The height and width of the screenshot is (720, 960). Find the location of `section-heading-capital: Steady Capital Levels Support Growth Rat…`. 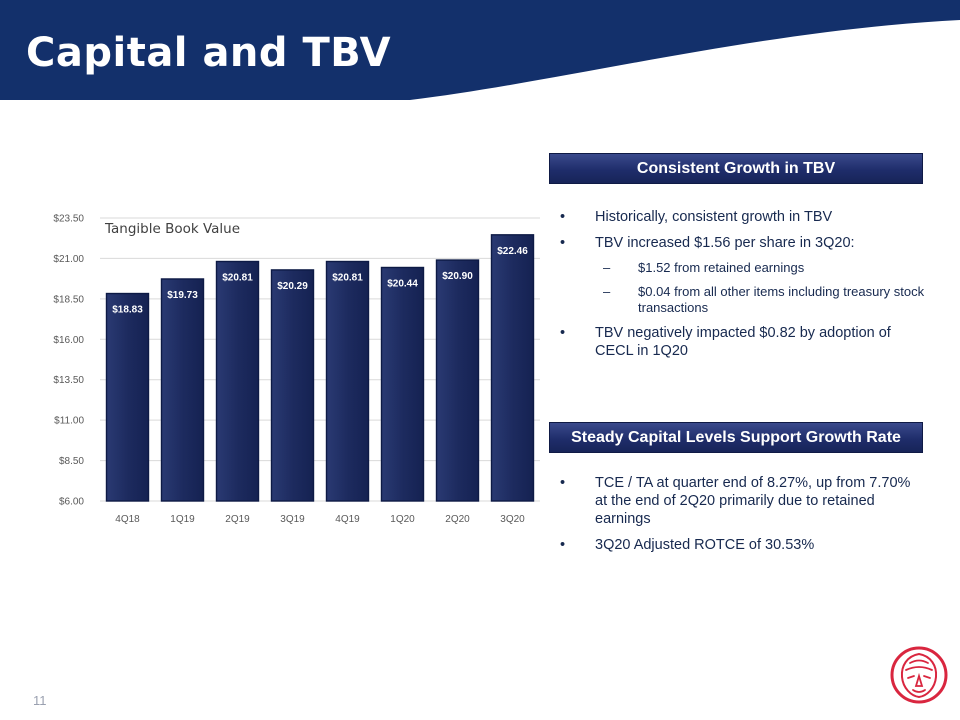

section-heading-capital: Steady Capital Levels Support Growth Rat… is located at coordinates (736, 437).